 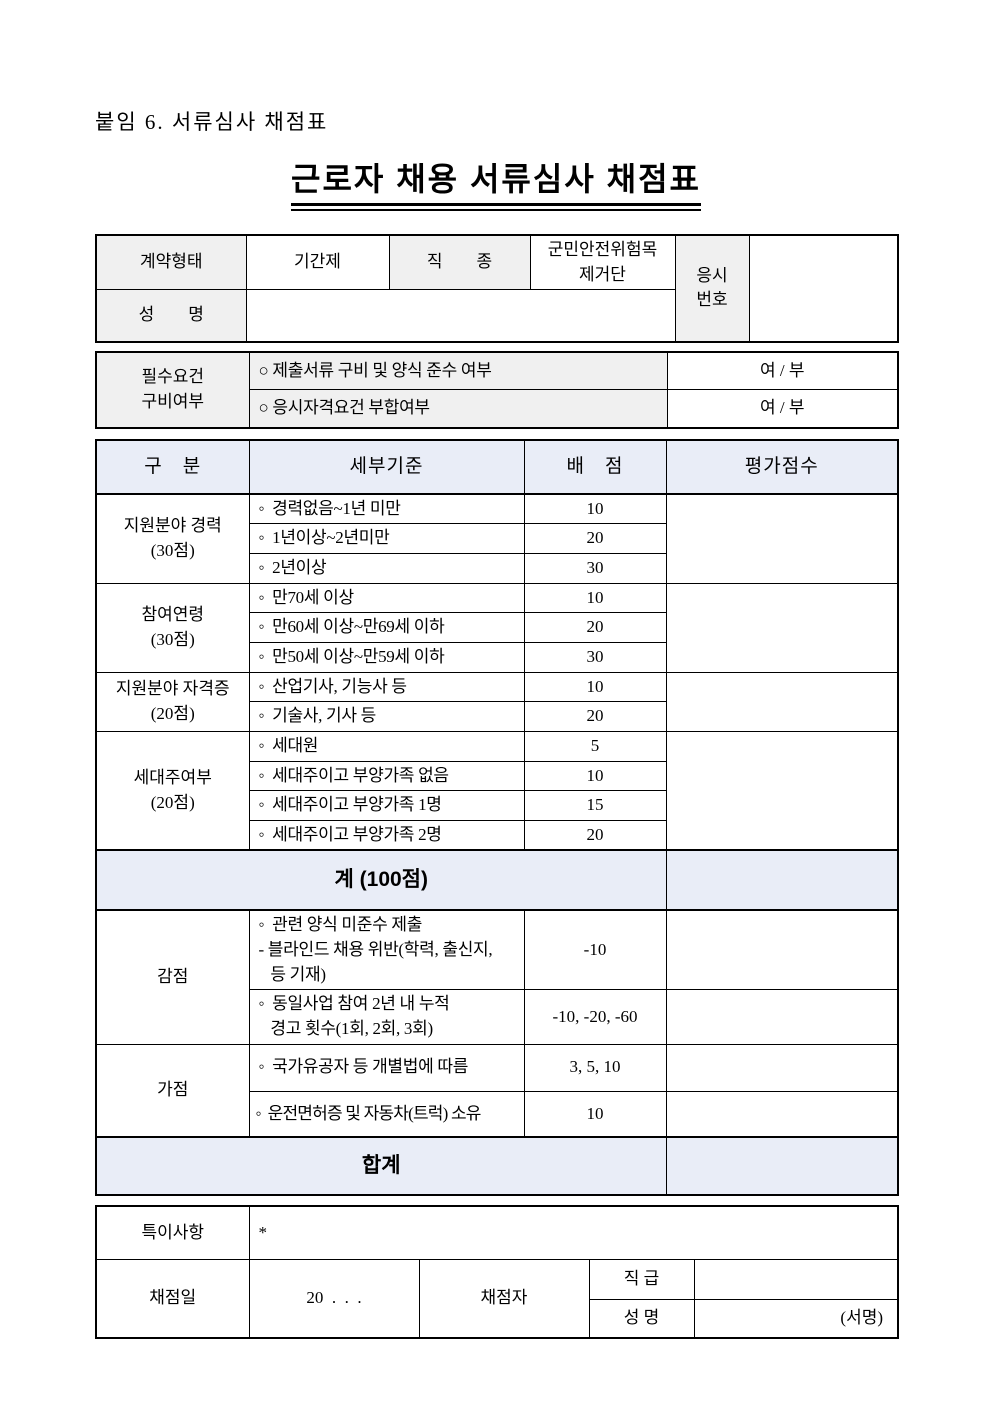 I want to click on rank-label: 직 급, so click(x=641, y=1279).